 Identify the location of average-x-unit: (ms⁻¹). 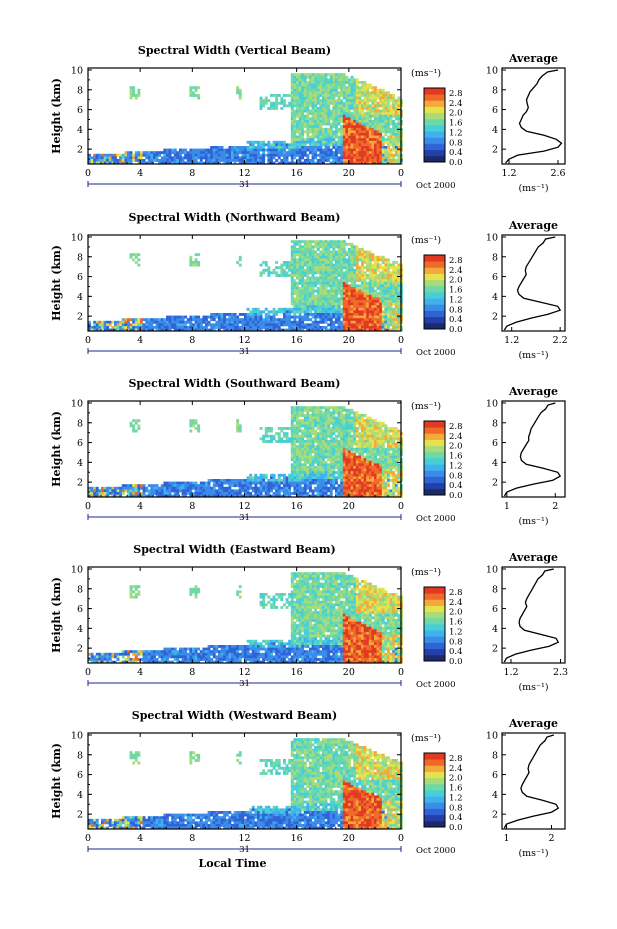
(533, 188).